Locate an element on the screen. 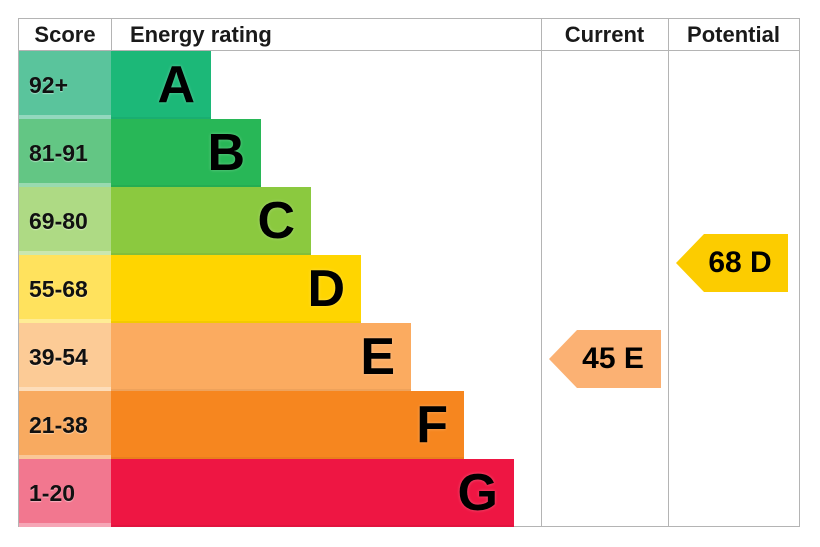 The width and height of the screenshot is (820, 547). score-range-e: 39-54 is located at coordinates (65, 357).